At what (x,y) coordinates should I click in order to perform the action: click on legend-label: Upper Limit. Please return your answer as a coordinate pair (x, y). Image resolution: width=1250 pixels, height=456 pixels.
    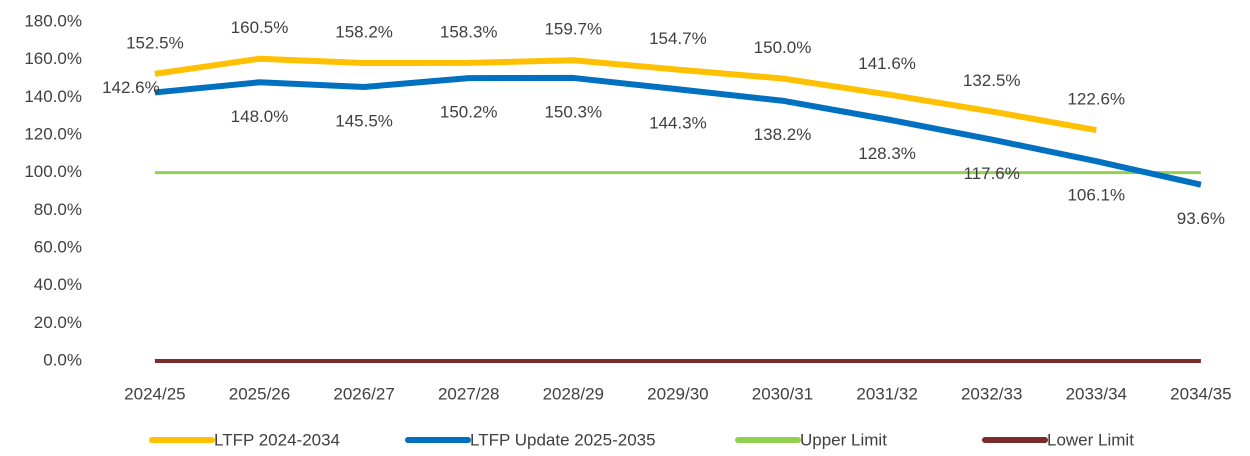
    Looking at the image, I should click on (843, 439).